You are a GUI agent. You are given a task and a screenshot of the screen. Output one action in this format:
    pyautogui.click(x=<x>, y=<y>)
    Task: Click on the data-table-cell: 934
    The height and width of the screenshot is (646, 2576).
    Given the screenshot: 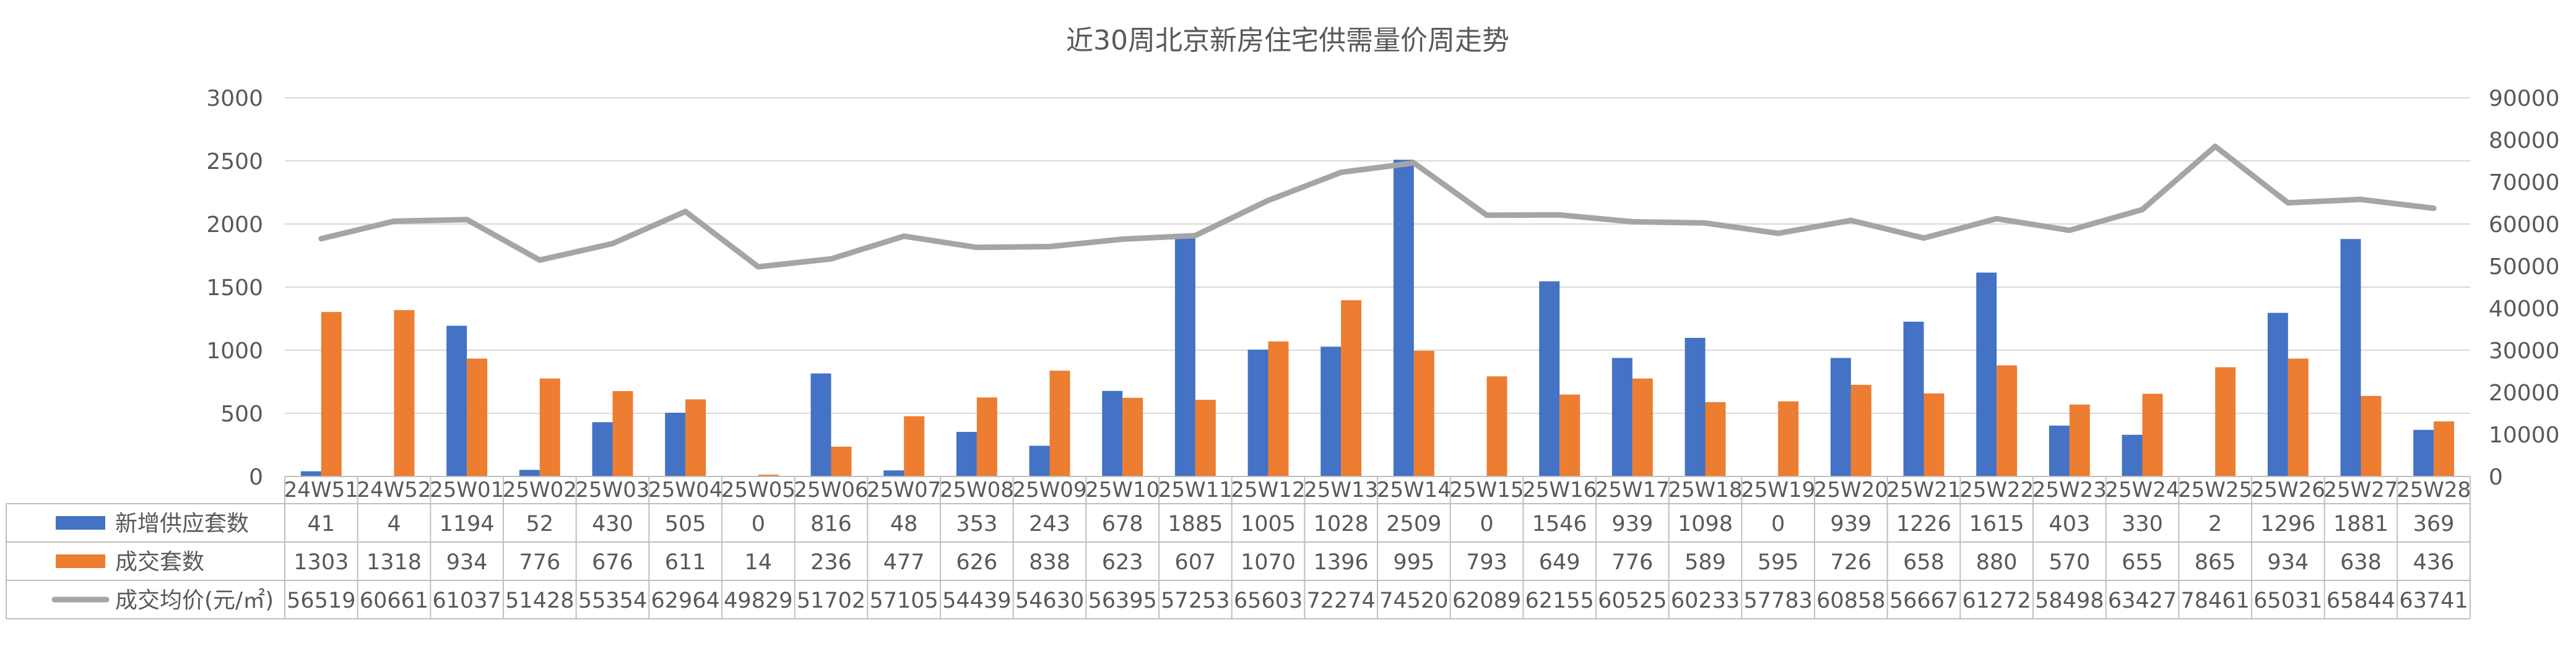 What is the action you would take?
    pyautogui.click(x=2288, y=562)
    